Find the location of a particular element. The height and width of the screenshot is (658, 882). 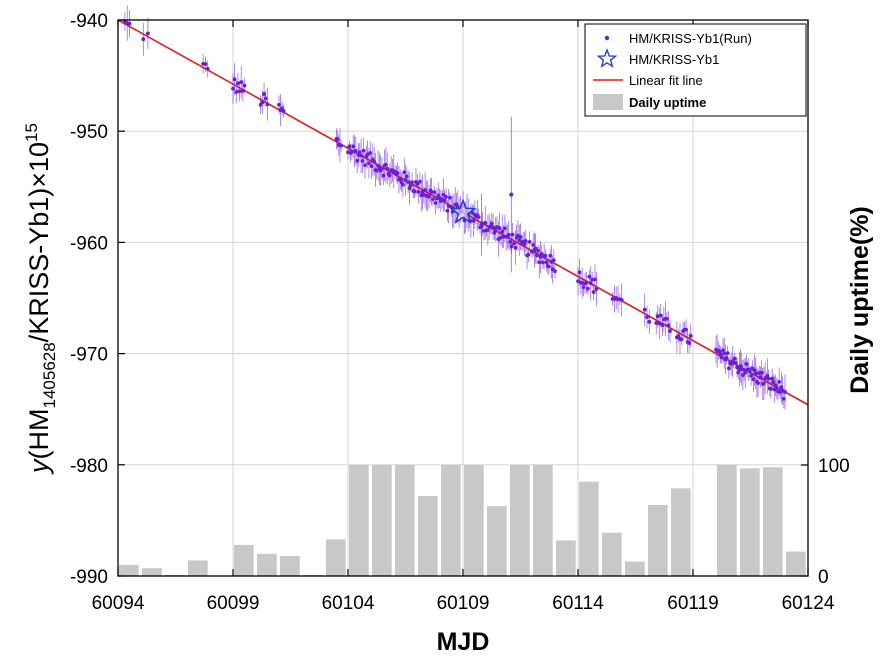

y-tick-label: -940 is located at coordinates (89, 21).